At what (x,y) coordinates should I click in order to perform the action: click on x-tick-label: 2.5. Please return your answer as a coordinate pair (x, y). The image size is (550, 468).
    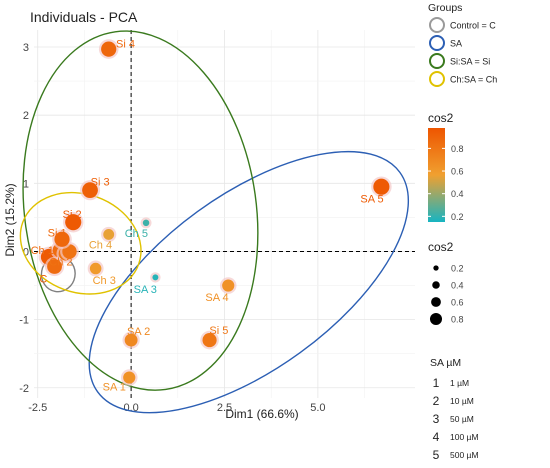
    Looking at the image, I should click on (224, 408).